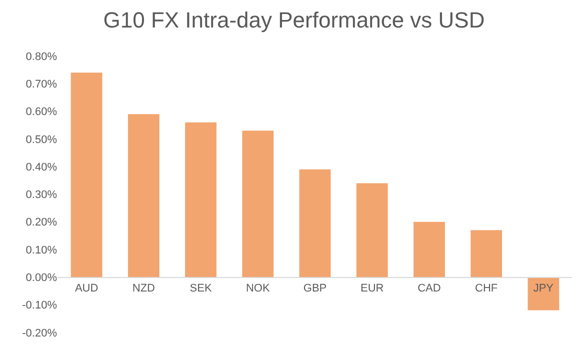 This screenshot has width=588, height=349. Describe the element at coordinates (42, 112) in the screenshot. I see `y-tick-label: 0.60%` at that location.